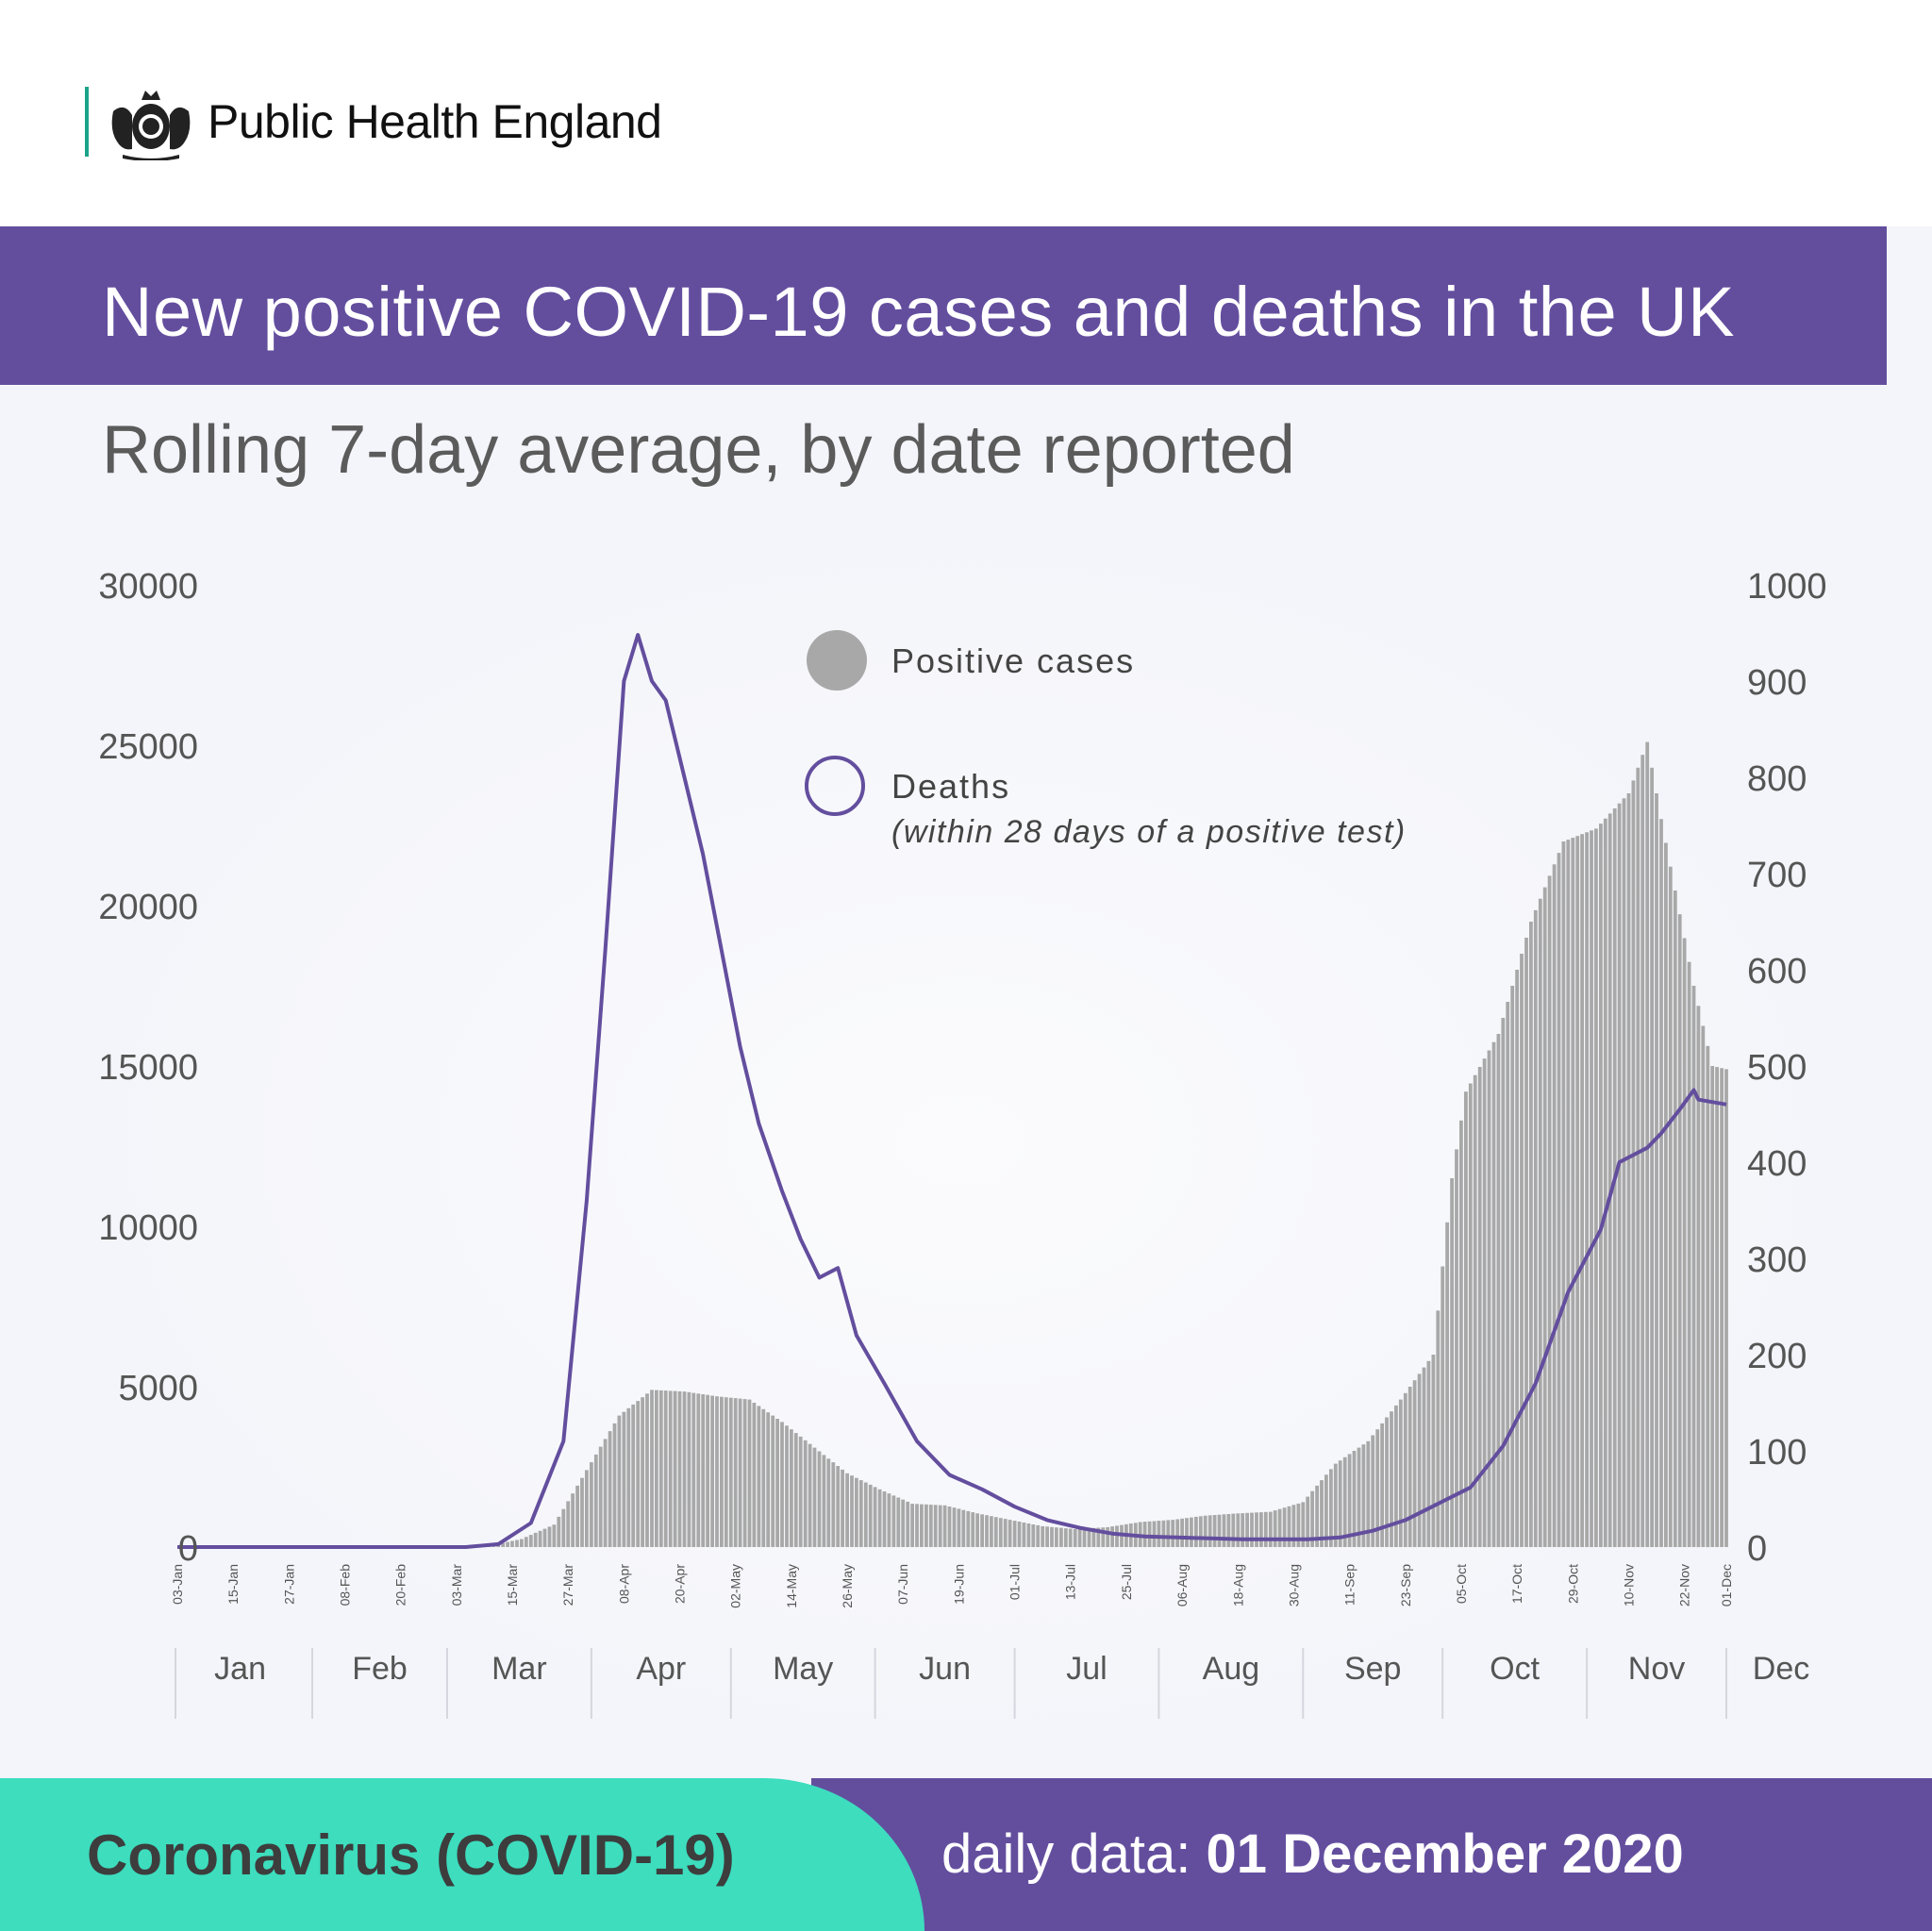 The image size is (1932, 1931). What do you see at coordinates (1726, 1585) in the screenshot?
I see `x-tick-label: 01-Dec` at bounding box center [1726, 1585].